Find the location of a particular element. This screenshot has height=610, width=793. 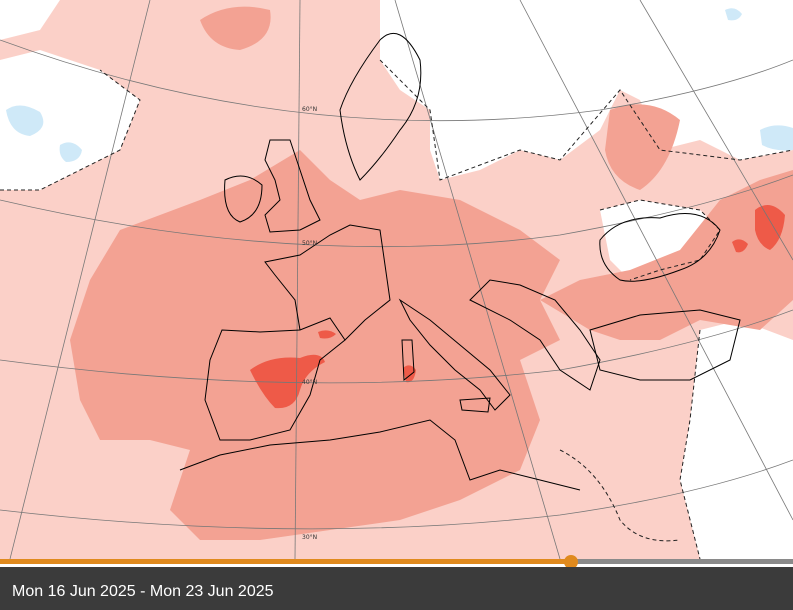

neutral-region-southeast is located at coordinates (736, 439).